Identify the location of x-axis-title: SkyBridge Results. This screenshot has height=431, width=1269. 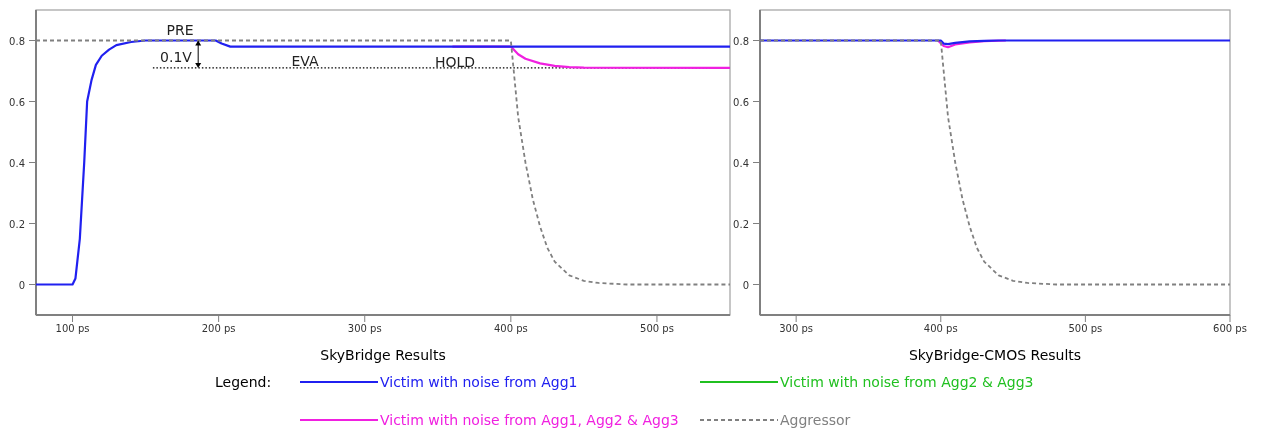
(383, 355).